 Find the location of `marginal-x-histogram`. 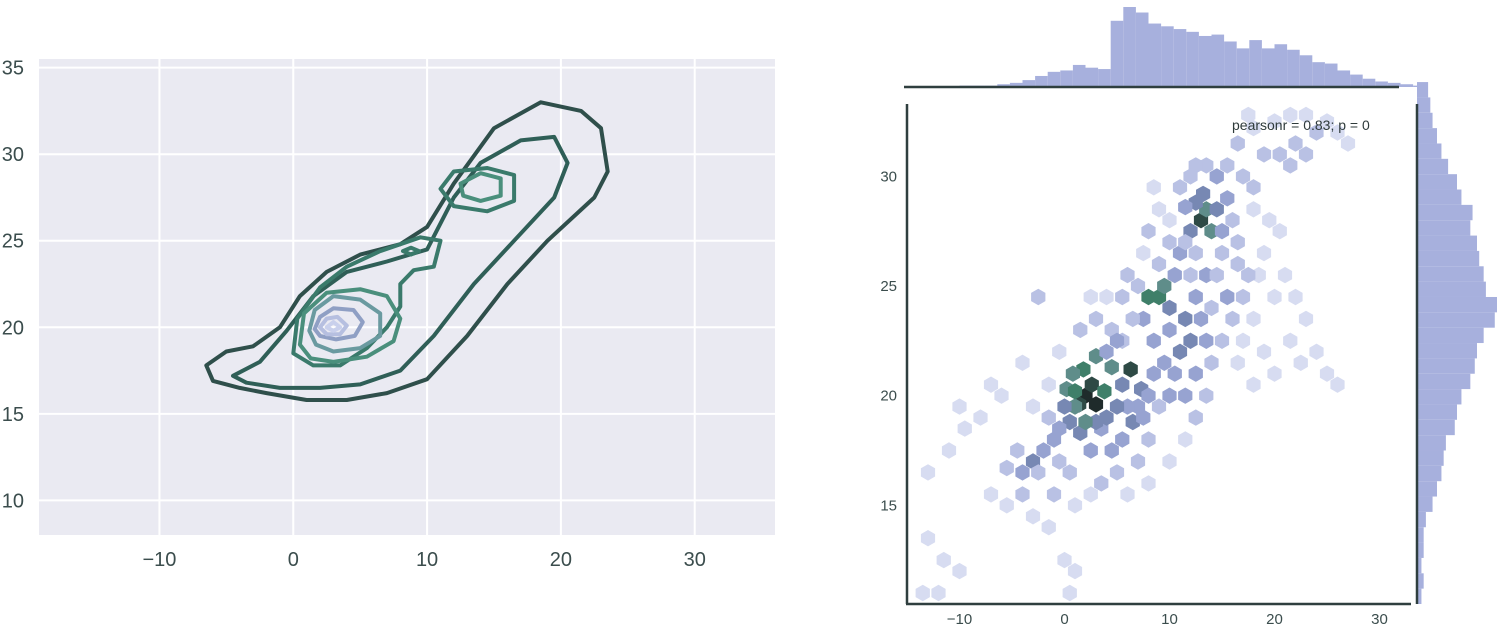

marginal-x-histogram is located at coordinates (1192, 47).